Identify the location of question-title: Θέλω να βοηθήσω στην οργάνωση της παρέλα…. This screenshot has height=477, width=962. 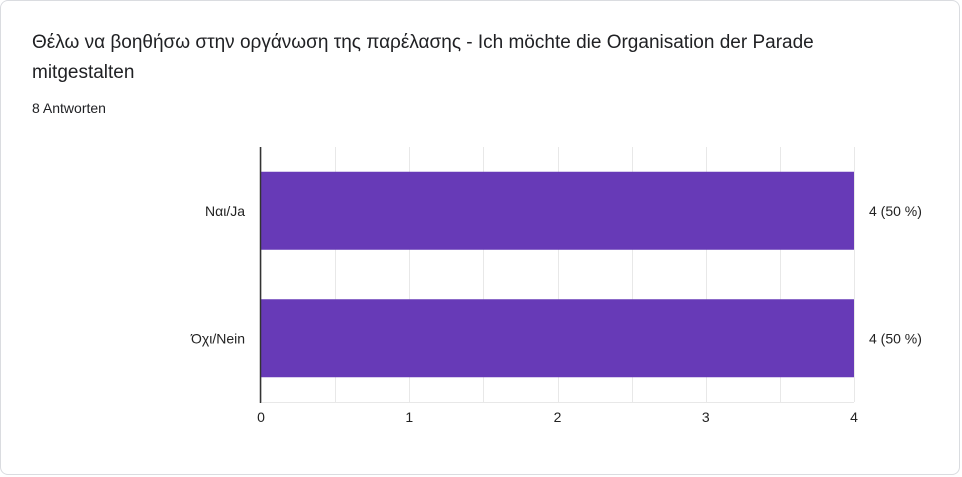
(423, 57).